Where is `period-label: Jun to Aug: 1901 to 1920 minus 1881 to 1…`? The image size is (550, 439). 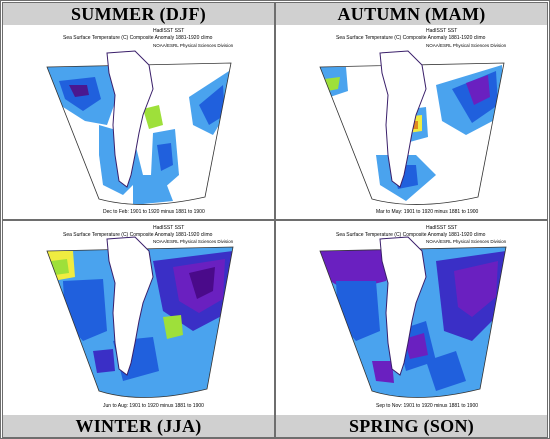
period-label: Jun to Aug: 1901 to 1920 minus 1881 to 1… is located at coordinates (153, 406).